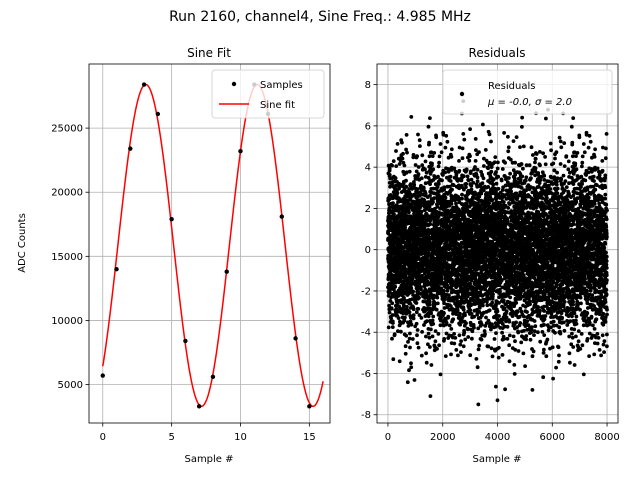 This screenshot has height=480, width=640. I want to click on sine-fit-title: Sine Fit, so click(209, 53).